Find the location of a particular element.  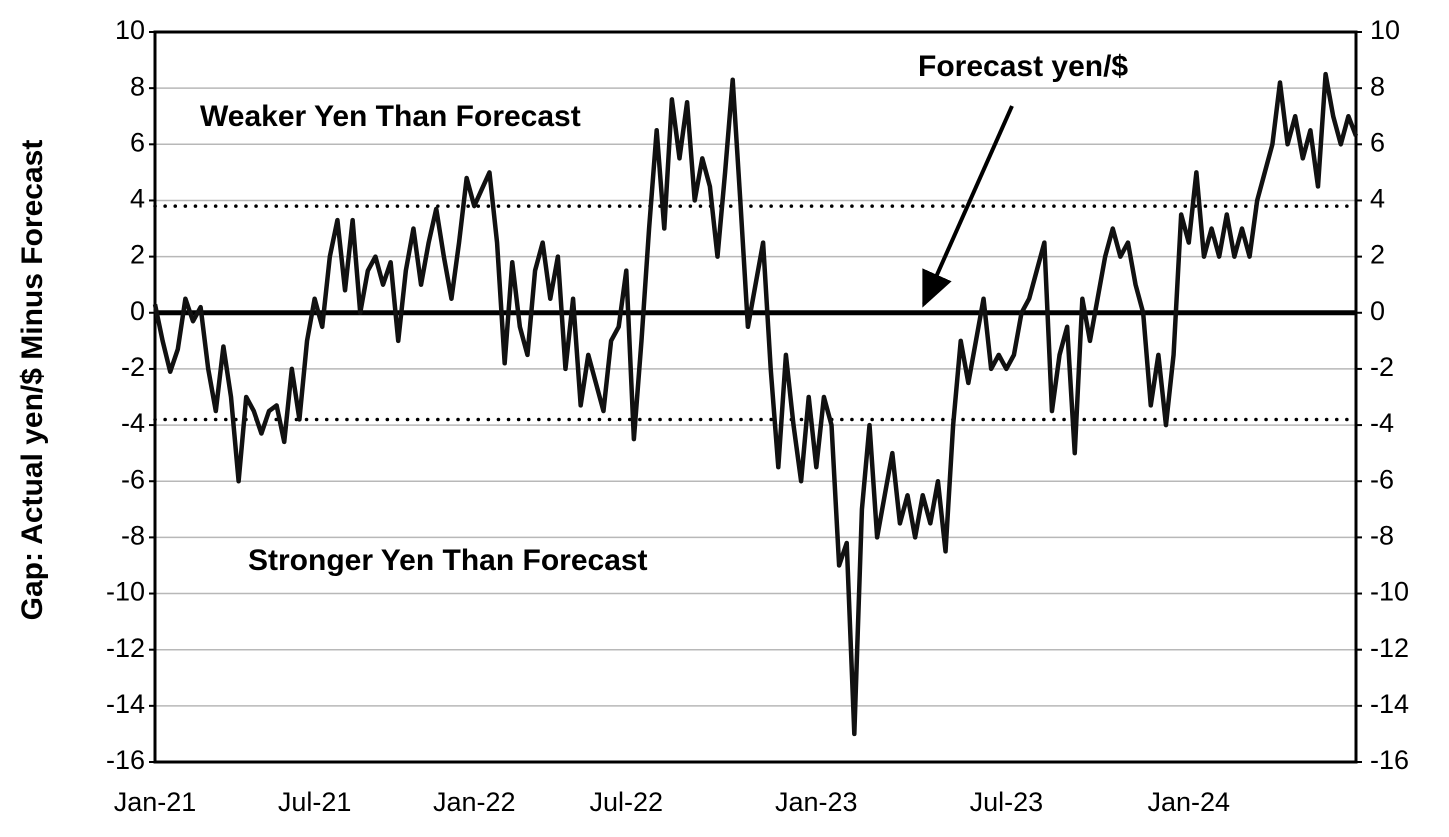

y2-tick-label: 4 is located at coordinates (1377, 199).